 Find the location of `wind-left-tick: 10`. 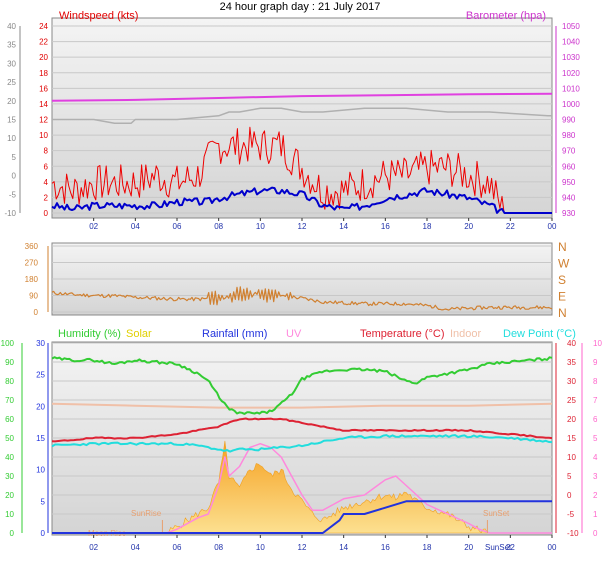

wind-left-tick: 10 is located at coordinates (43, 135).